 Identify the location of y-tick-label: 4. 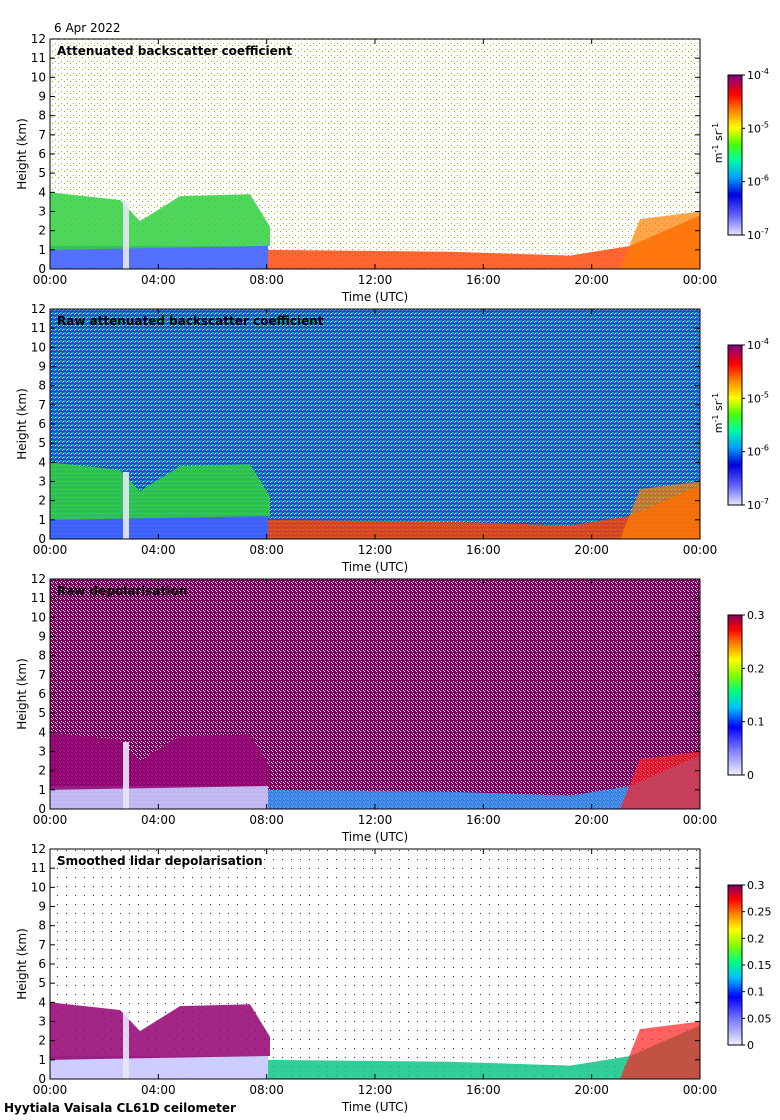
(42, 732).